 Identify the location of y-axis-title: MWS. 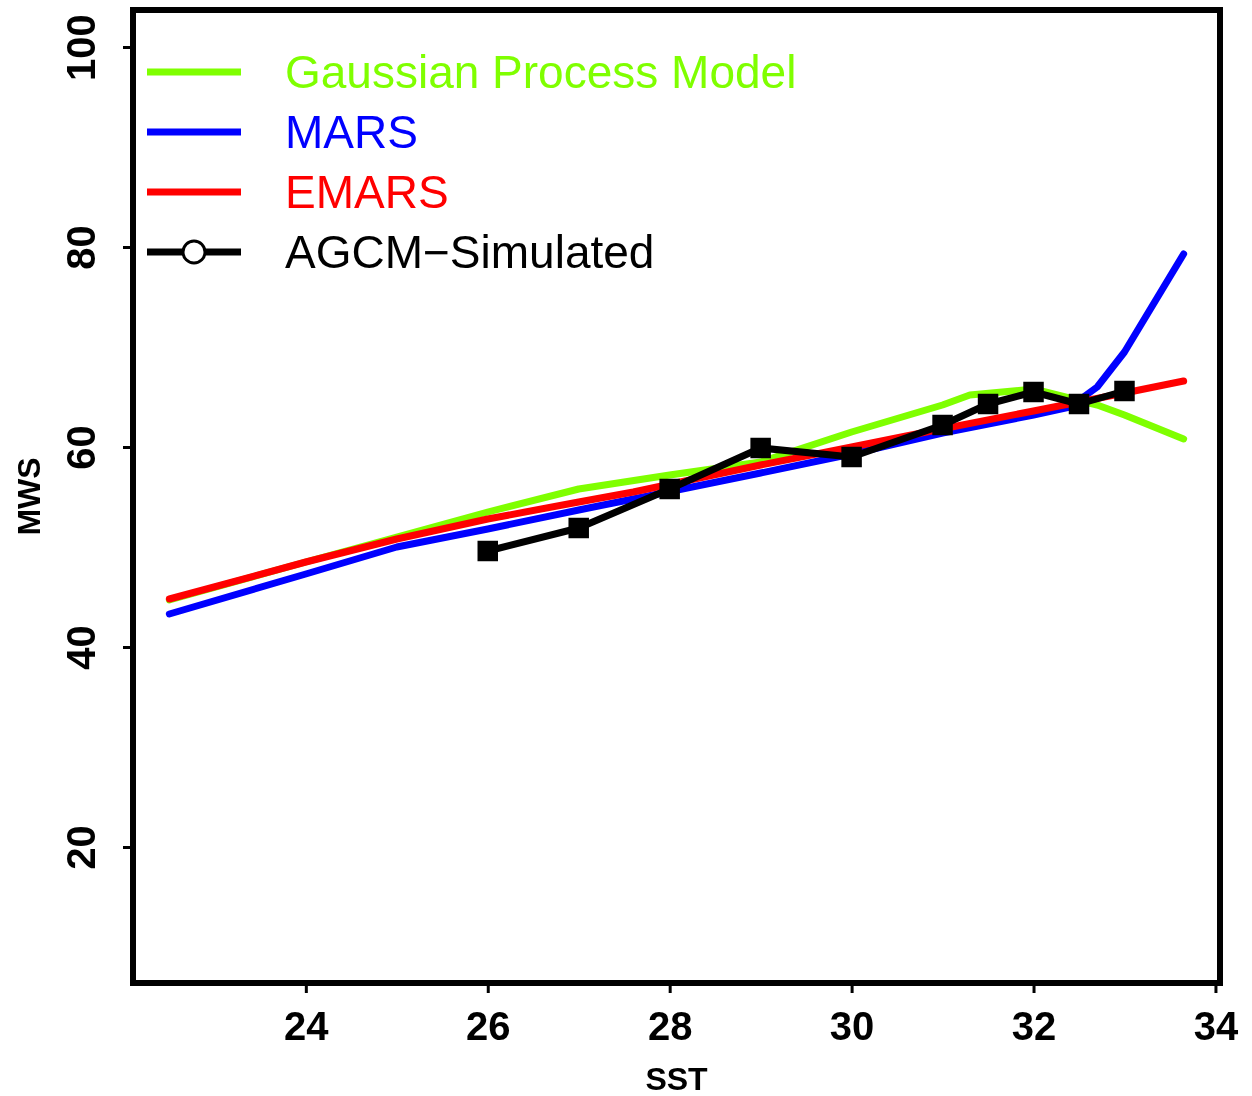
(29, 496).